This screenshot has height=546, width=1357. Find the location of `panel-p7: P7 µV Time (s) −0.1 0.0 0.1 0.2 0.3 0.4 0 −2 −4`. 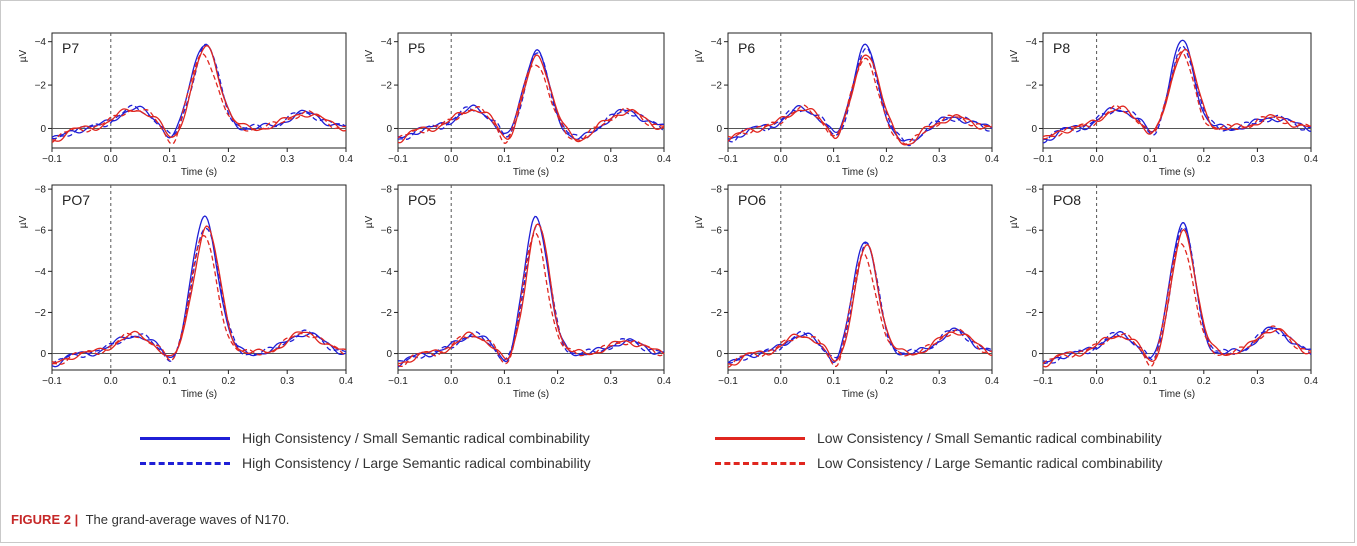

panel-p7: P7 µV Time (s) −0.1 0.0 0.1 0.2 0.3 0.4 0 −2 −4 is located at coordinates (185, 105).